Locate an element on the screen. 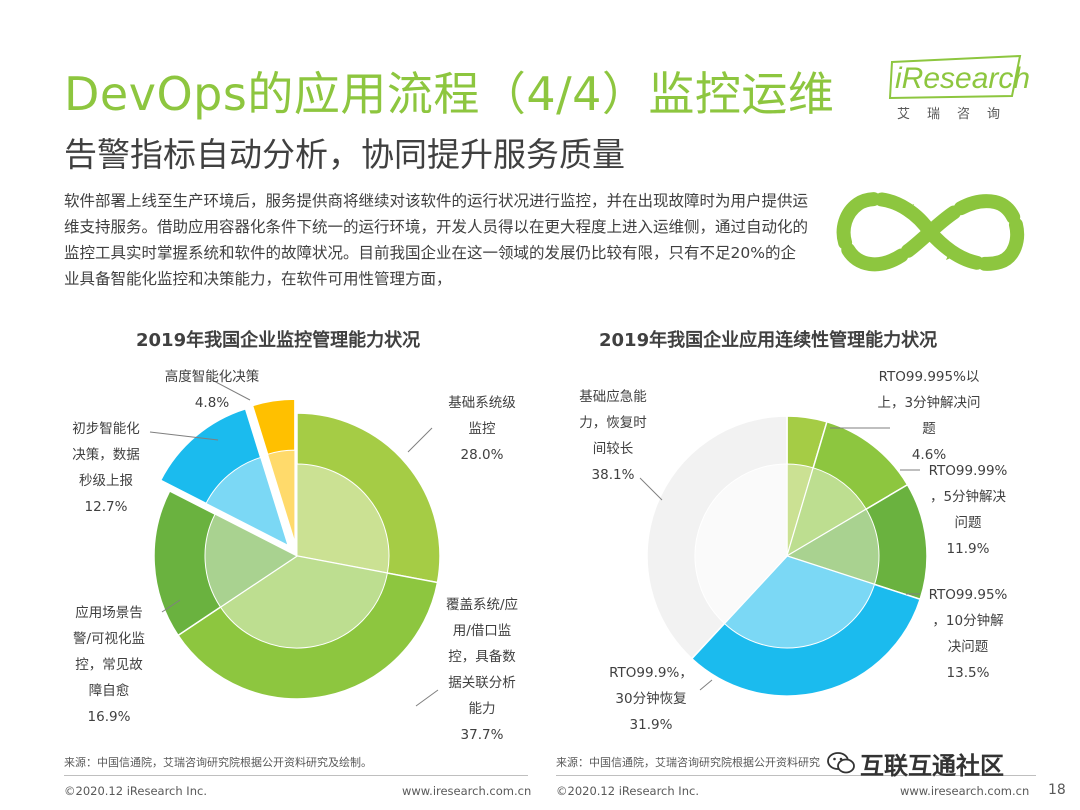 The width and height of the screenshot is (1080, 810). pie0-slice-0-inner is located at coordinates (343, 518).